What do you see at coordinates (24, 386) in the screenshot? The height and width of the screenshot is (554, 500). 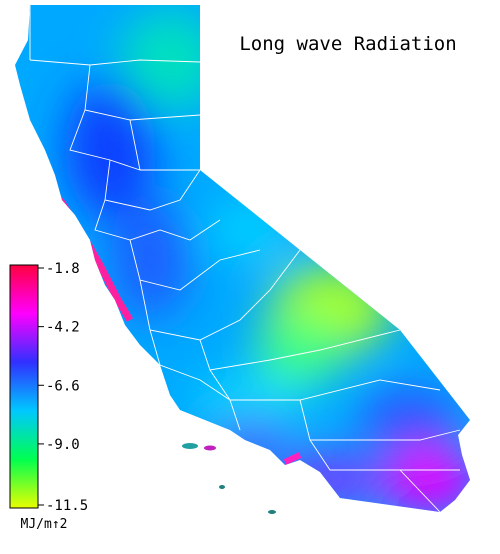 I see `colorbar` at bounding box center [24, 386].